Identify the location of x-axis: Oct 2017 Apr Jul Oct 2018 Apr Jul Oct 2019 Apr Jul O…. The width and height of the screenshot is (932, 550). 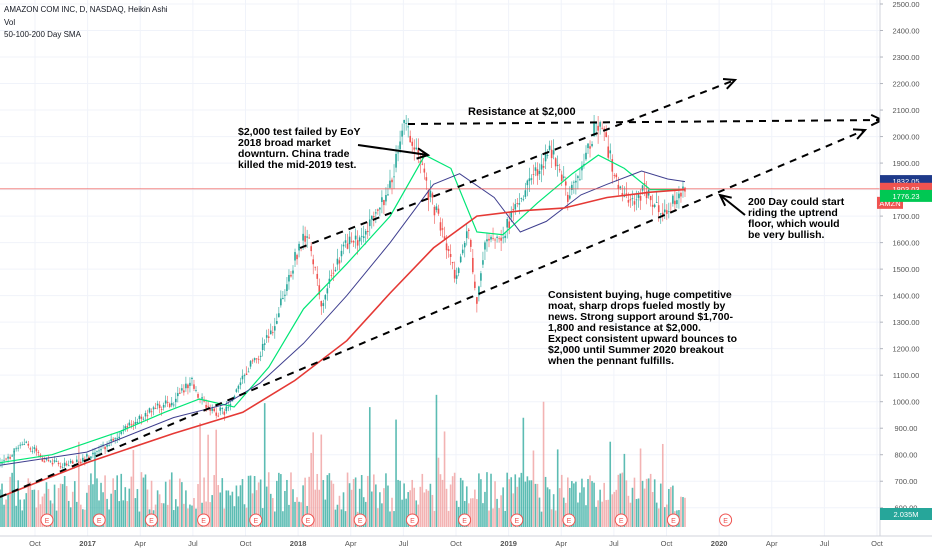
(466, 541).